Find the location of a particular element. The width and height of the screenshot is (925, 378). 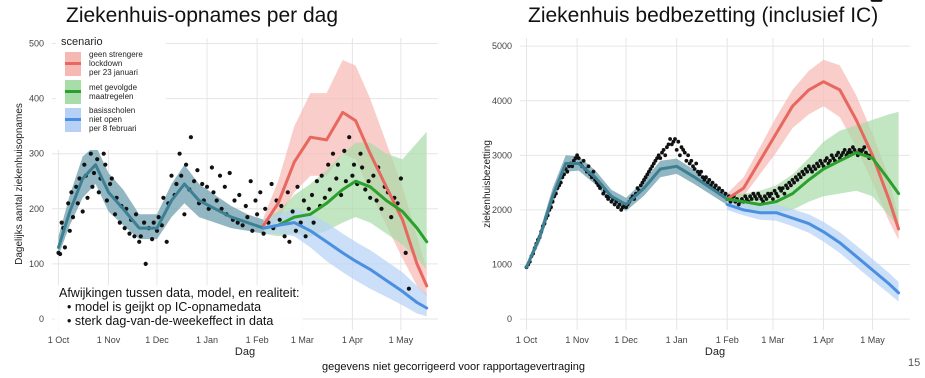

legend-title: scenario is located at coordinates (82, 42).